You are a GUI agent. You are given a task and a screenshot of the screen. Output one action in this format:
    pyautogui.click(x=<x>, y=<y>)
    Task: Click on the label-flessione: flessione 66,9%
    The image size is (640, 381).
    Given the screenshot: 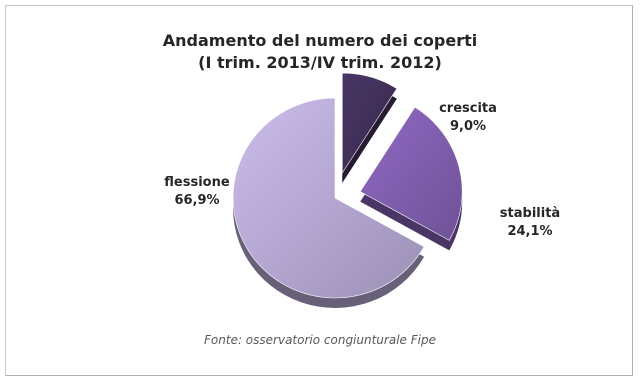 What is the action you would take?
    pyautogui.click(x=197, y=192)
    